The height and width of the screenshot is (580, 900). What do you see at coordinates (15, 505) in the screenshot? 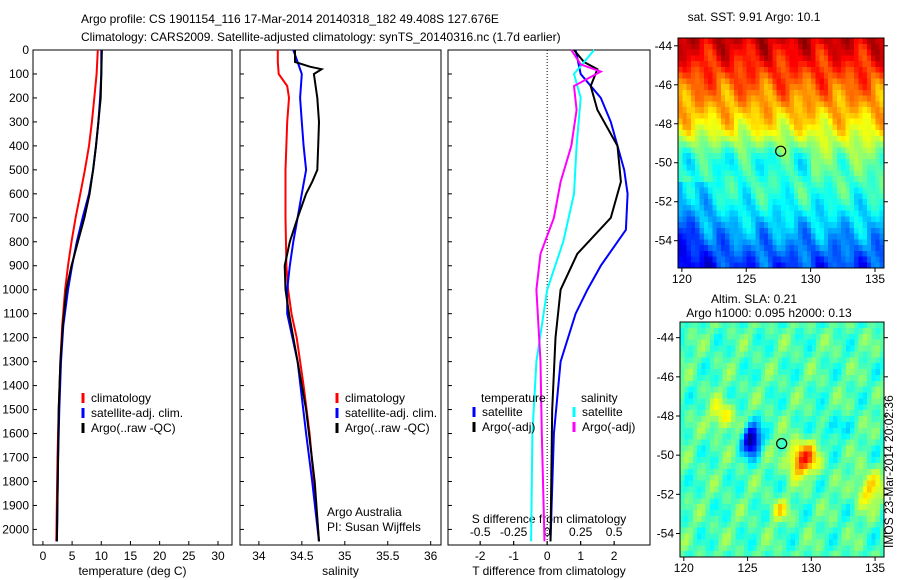
I see `y-tick-label: 1900` at bounding box center [15, 505].